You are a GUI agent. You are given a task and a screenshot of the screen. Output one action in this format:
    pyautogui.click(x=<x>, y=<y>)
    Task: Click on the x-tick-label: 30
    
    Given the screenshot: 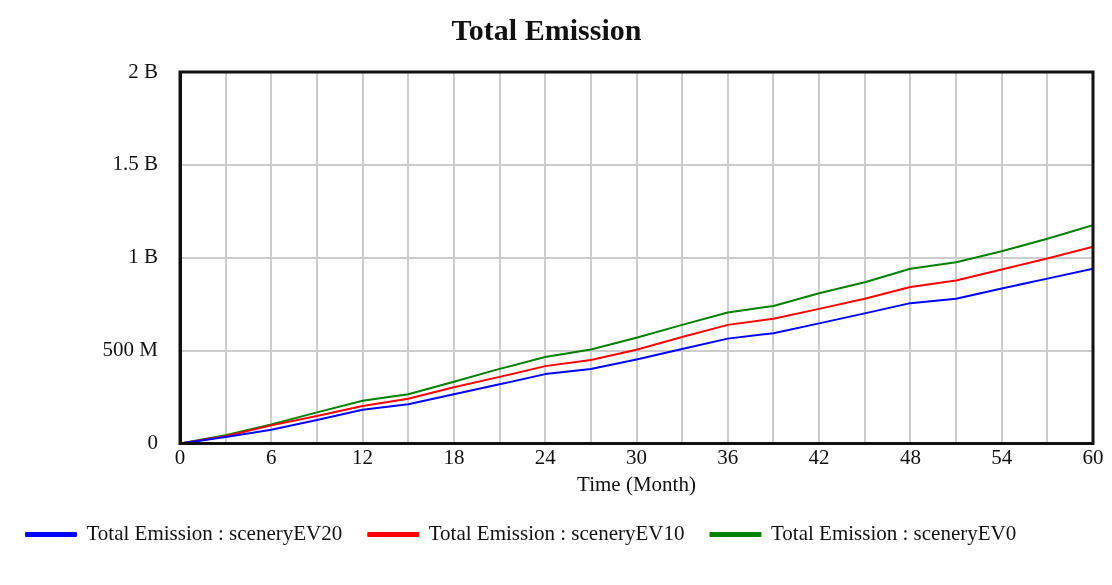 What is the action you would take?
    pyautogui.click(x=636, y=456)
    